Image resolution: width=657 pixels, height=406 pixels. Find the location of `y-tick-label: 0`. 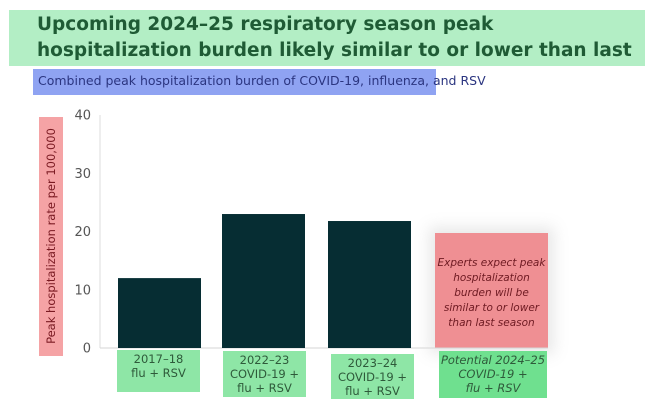

y-tick-label: 0 is located at coordinates (87, 349).